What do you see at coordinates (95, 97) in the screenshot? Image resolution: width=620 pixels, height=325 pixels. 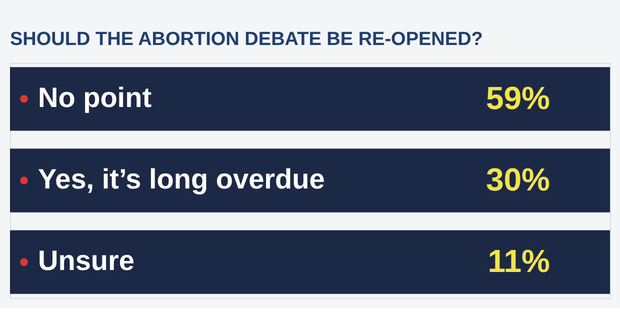 I see `category-label: No point` at bounding box center [95, 97].